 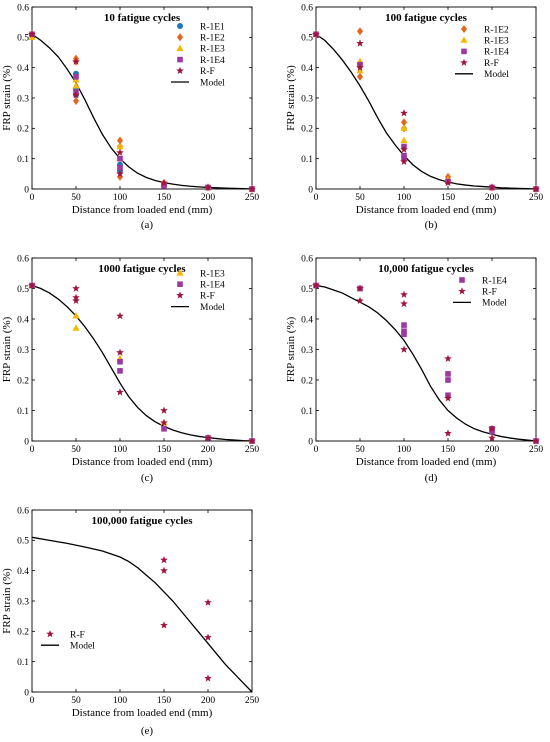 I want to click on panel-caption: (c), so click(x=147, y=478).